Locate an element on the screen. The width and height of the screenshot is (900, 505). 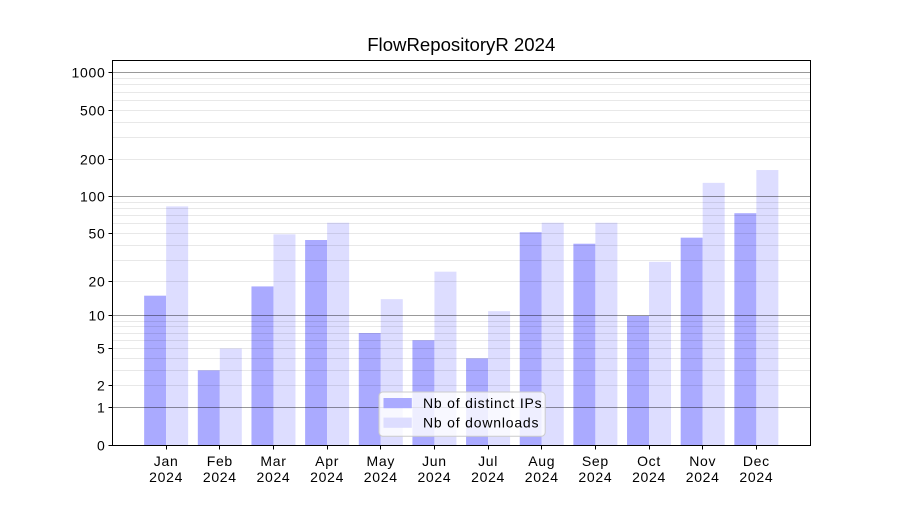
svg-text: 20 is located at coordinates (97, 282).